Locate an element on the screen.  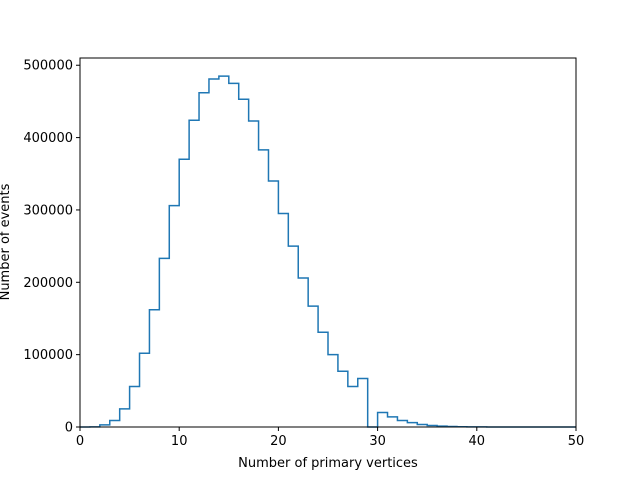
x-tick-label: 10 is located at coordinates (179, 441).